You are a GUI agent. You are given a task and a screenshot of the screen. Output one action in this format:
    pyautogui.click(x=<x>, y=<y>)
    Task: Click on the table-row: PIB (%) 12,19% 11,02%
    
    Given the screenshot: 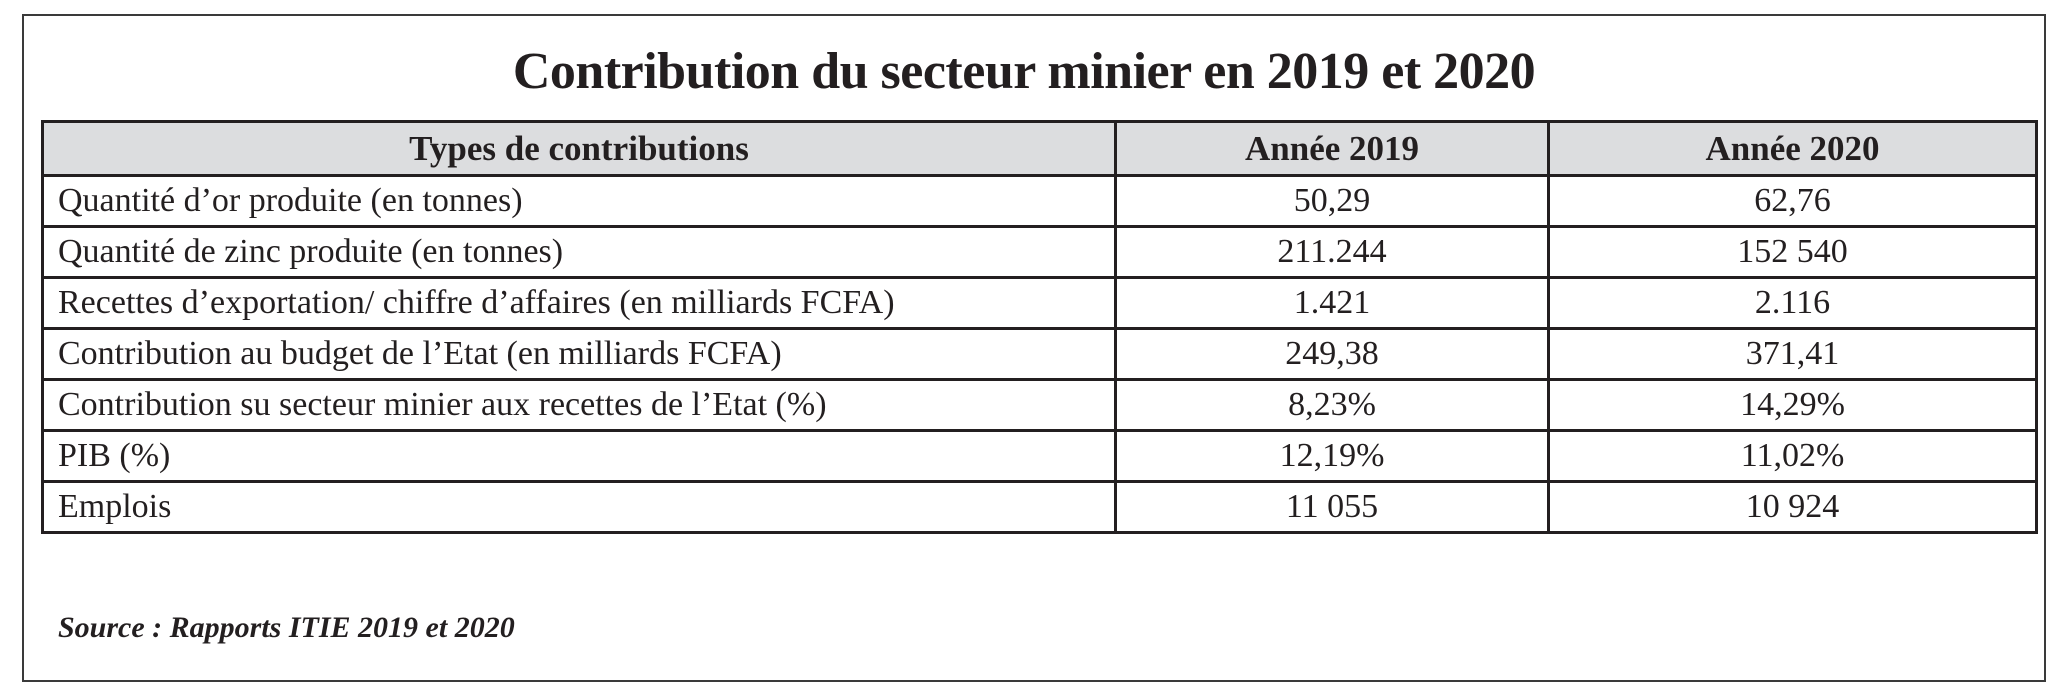 What is the action you would take?
    pyautogui.click(x=1039, y=456)
    